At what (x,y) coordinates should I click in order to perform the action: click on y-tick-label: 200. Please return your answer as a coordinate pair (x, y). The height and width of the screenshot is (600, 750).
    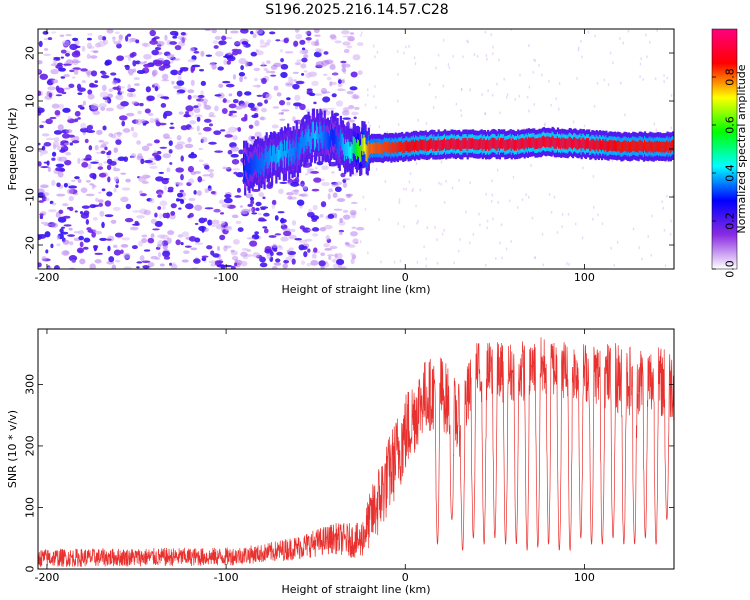
    Looking at the image, I should click on (30, 445).